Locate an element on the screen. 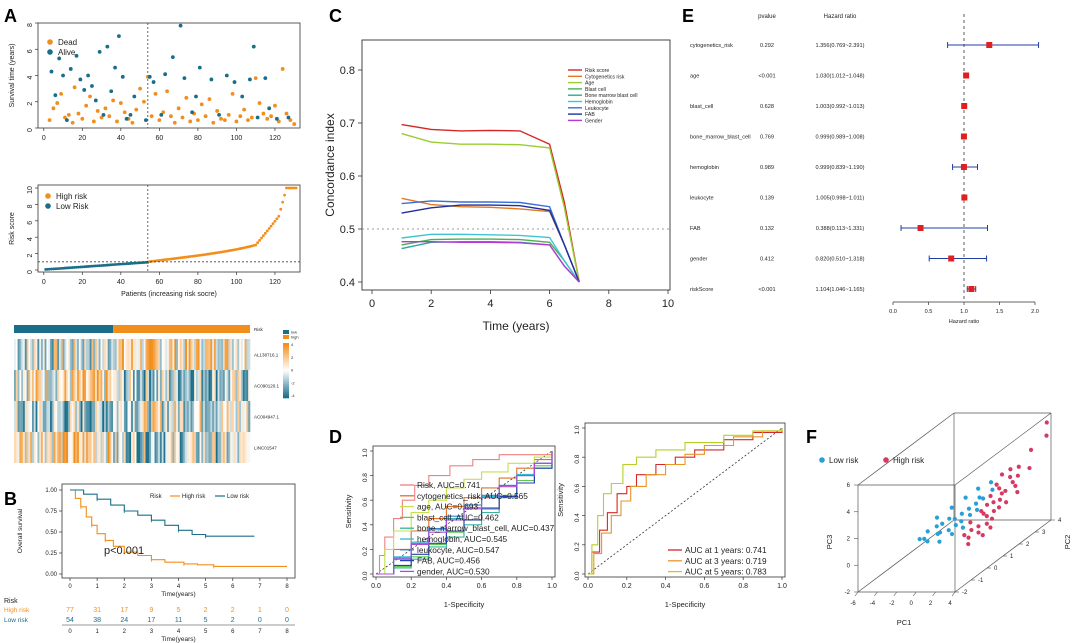 The width and height of the screenshot is (1079, 643). y-tick-label: 0.6 is located at coordinates (577, 488).